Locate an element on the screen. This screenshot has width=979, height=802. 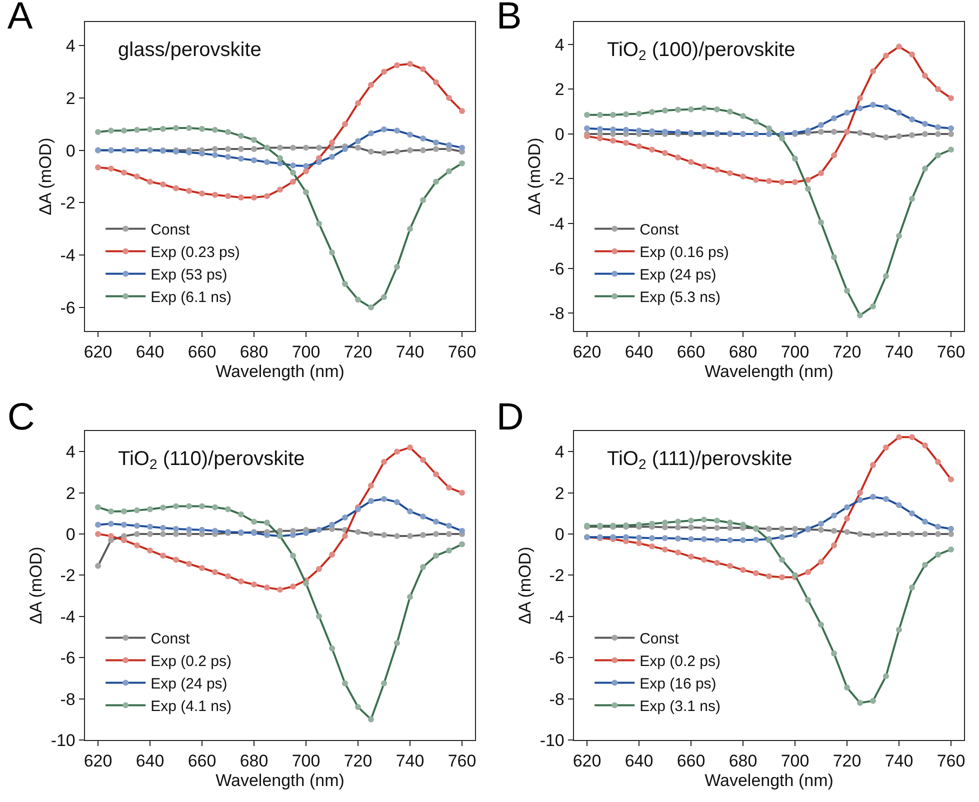
chart-title: A is located at coordinates (20, 19).